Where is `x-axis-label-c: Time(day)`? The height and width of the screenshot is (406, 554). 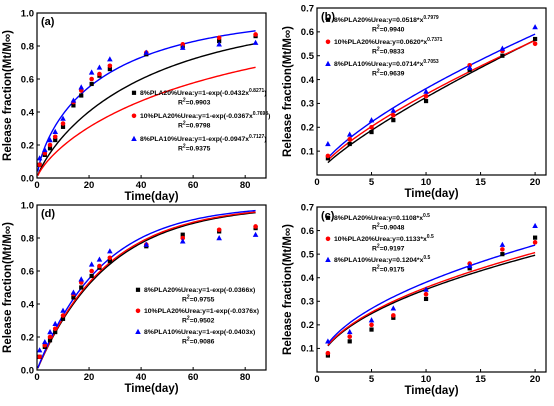
x-axis-label-c: Time(day) is located at coordinates (431, 391).